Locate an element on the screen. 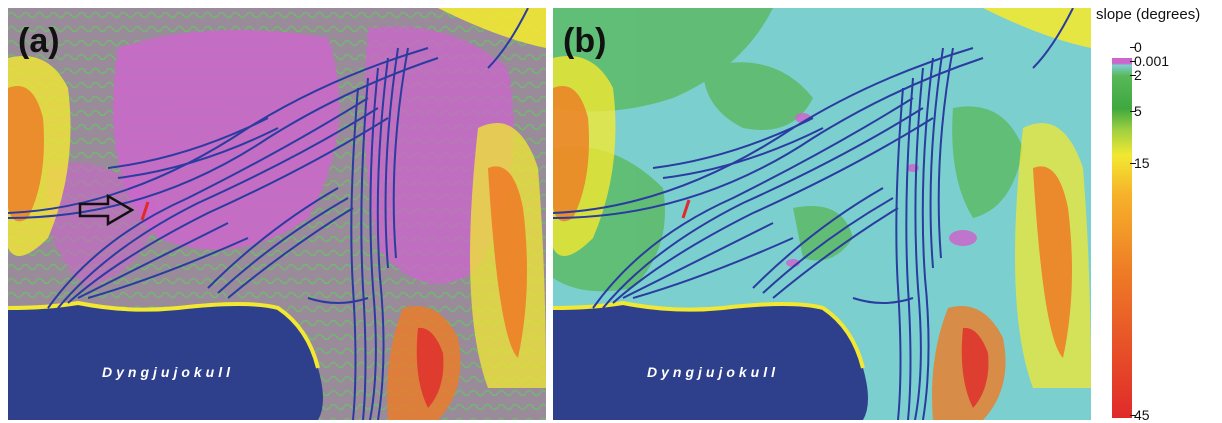 The image size is (1222, 423). panel-label-a: (a) is located at coordinates (39, 41).